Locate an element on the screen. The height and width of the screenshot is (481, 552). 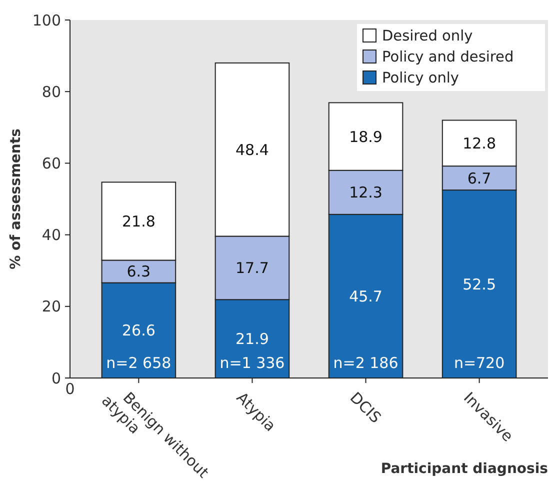
data-label: 21.8 is located at coordinates (139, 221).